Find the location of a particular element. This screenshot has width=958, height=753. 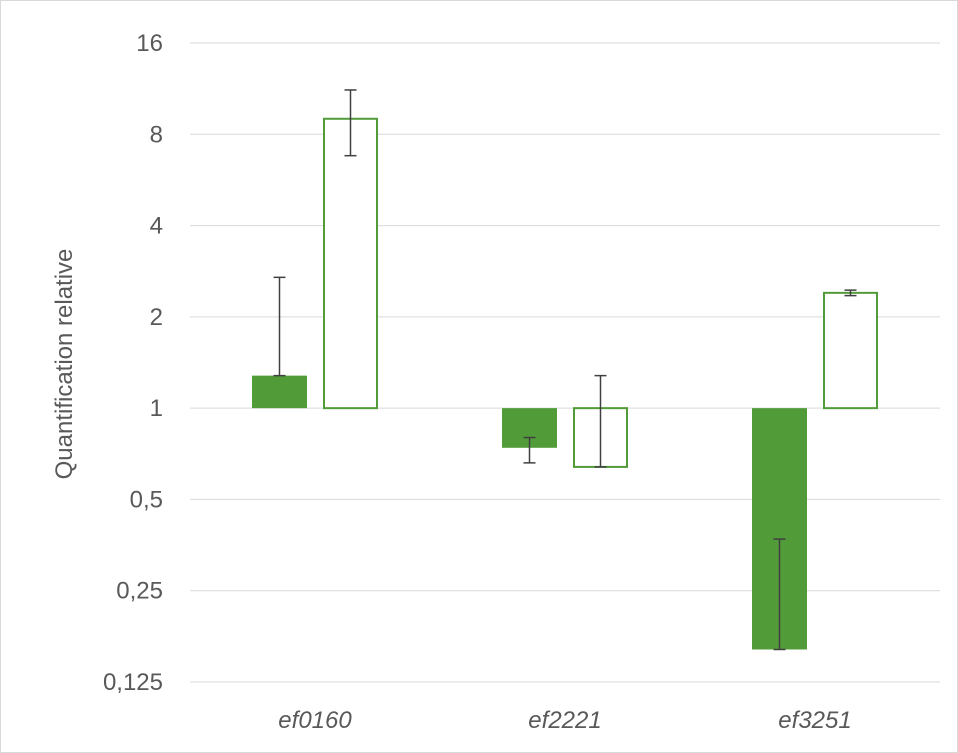

bar-filled is located at coordinates (279, 392).